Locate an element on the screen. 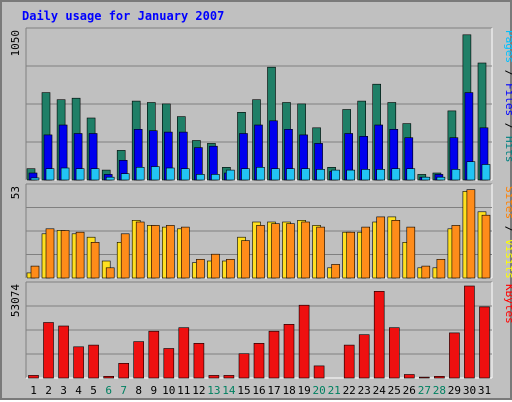 The height and width of the screenshot is (402, 512). x-tick-label: 7 is located at coordinates (123, 390).